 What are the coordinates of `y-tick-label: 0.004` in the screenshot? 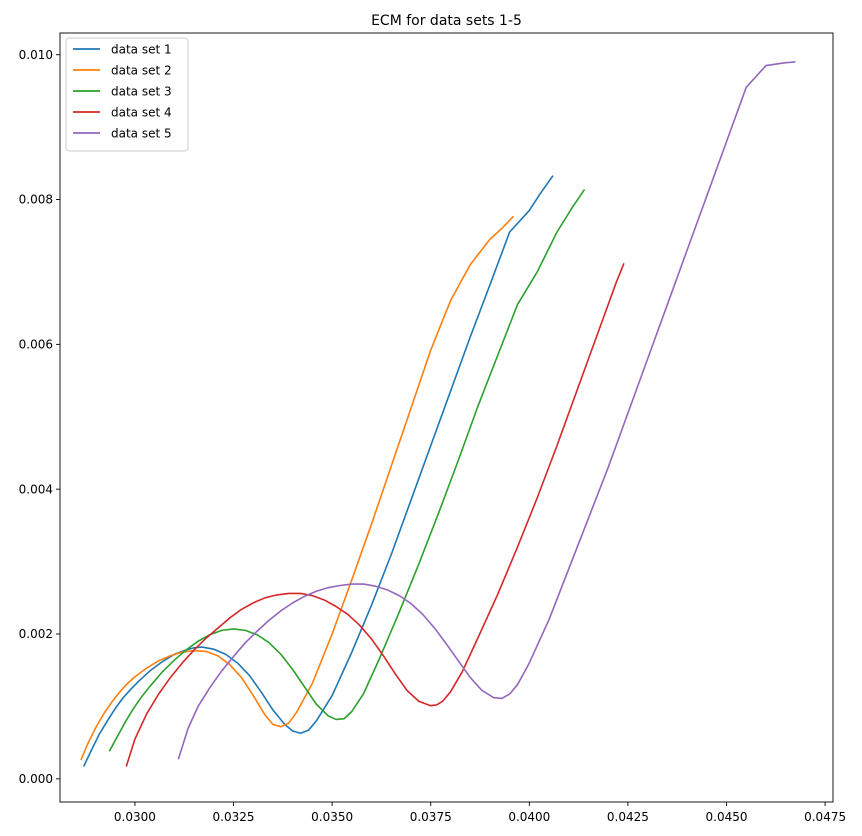 It's located at (36, 489).